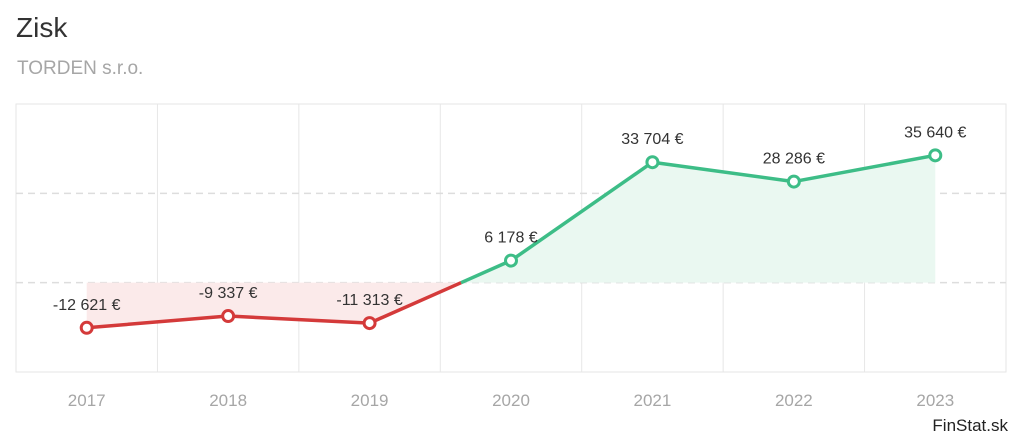 The width and height of the screenshot is (1024, 444). Describe the element at coordinates (87, 305) in the screenshot. I see `data-label: -12 621 €` at that location.